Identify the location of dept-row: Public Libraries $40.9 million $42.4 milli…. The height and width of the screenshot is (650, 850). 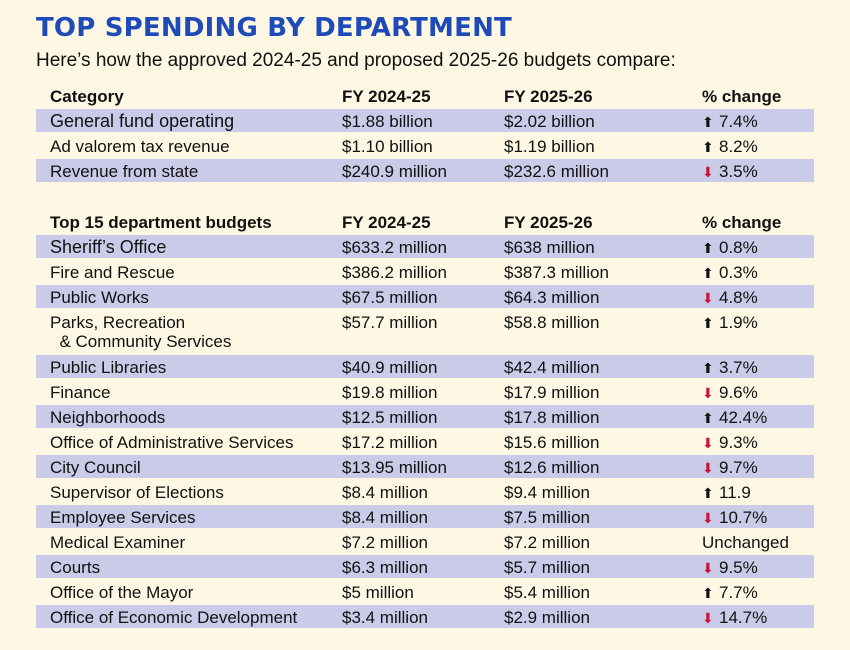
(425, 366).